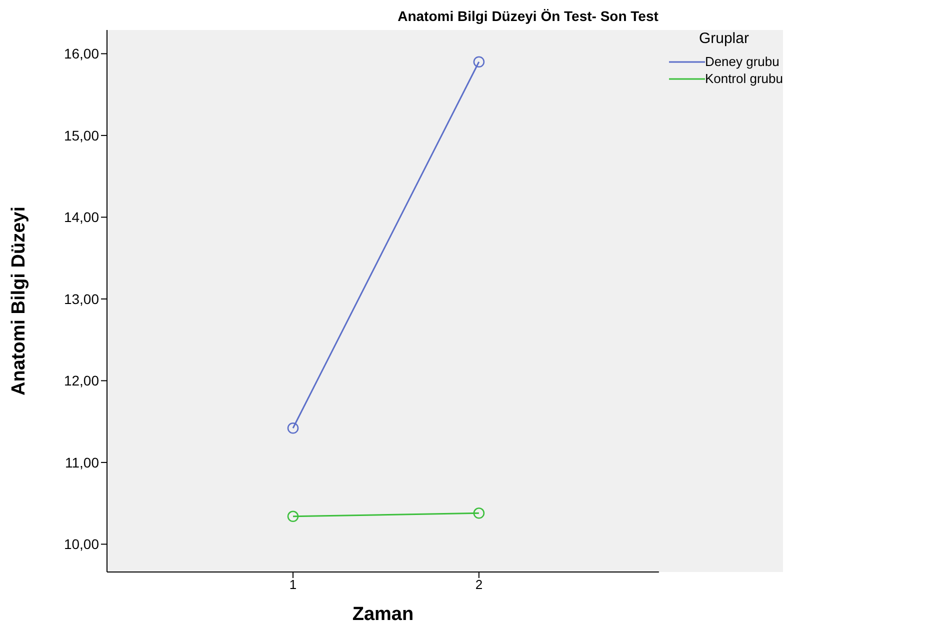 The image size is (941, 637). Describe the element at coordinates (19, 301) in the screenshot. I see `y-axis-title: Anatomi Bilgi Düzeyi` at that location.